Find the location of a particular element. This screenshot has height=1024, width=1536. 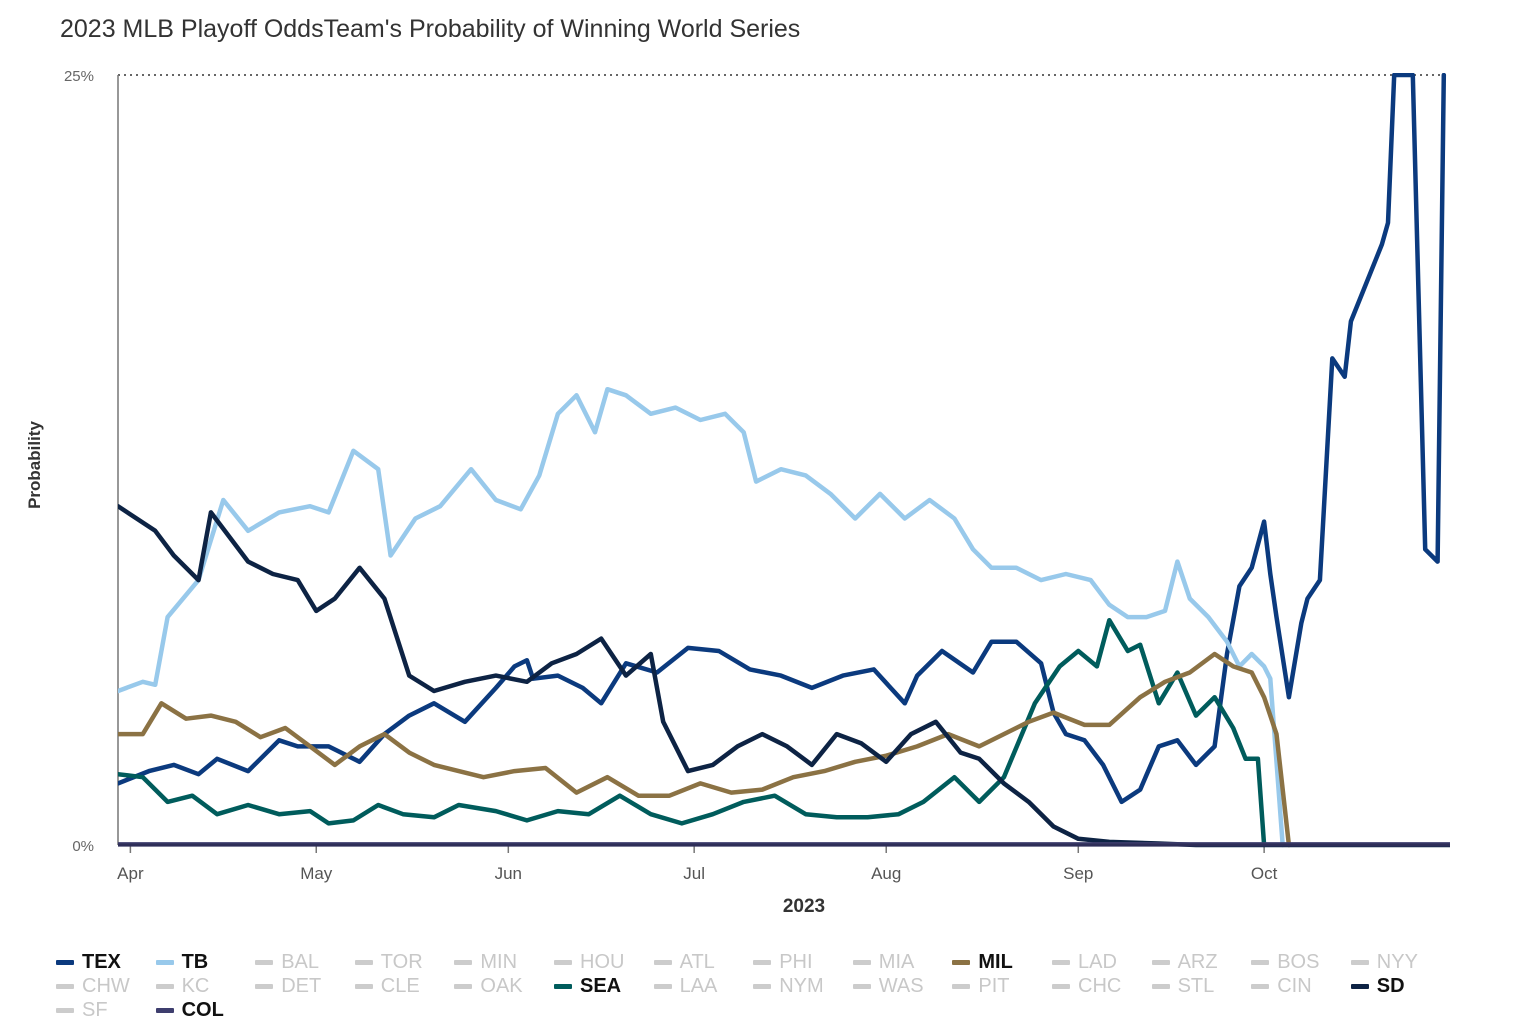

legend-label: BAL is located at coordinates (300, 962).